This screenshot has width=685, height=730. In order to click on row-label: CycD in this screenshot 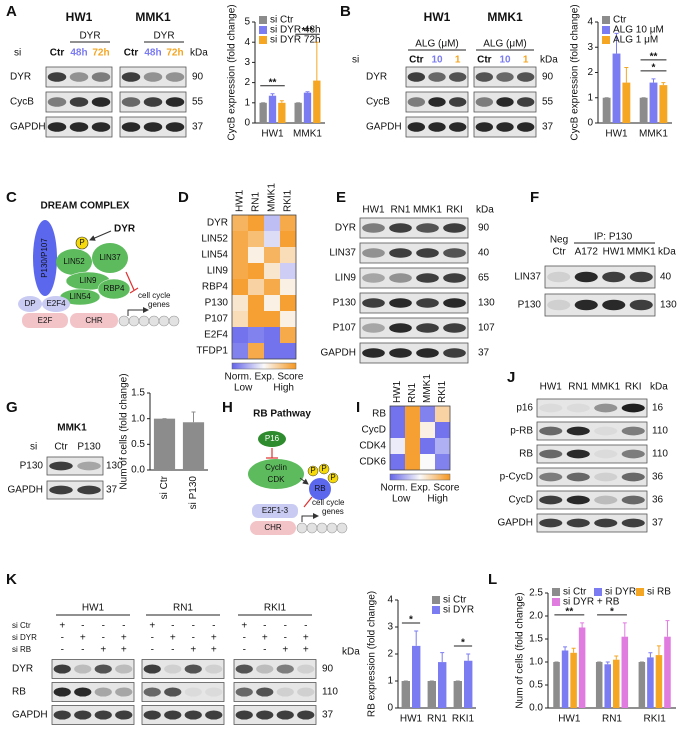, I will do `click(521, 500)`.